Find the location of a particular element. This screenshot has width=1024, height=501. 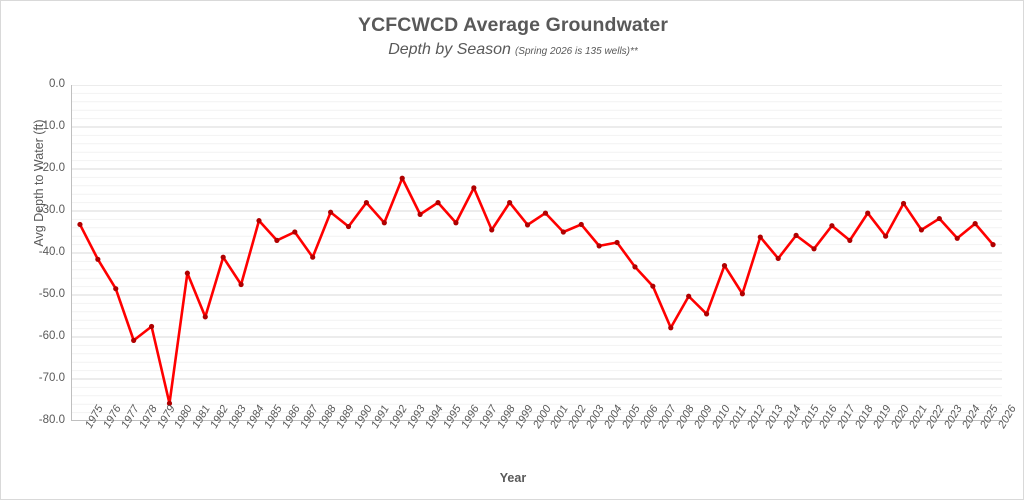

y-tick-label: -40.0 is located at coordinates (51, 252).